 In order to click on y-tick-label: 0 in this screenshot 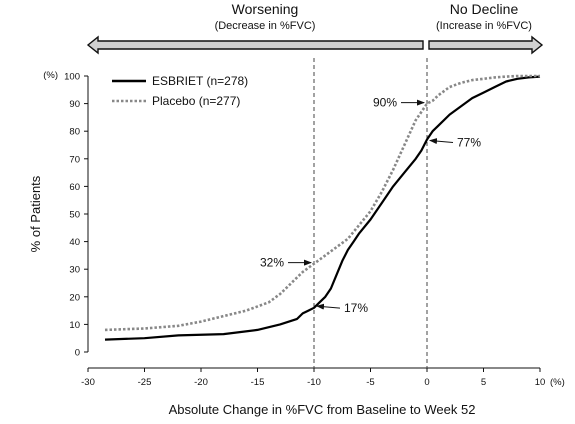, I will do `click(77, 353)`.